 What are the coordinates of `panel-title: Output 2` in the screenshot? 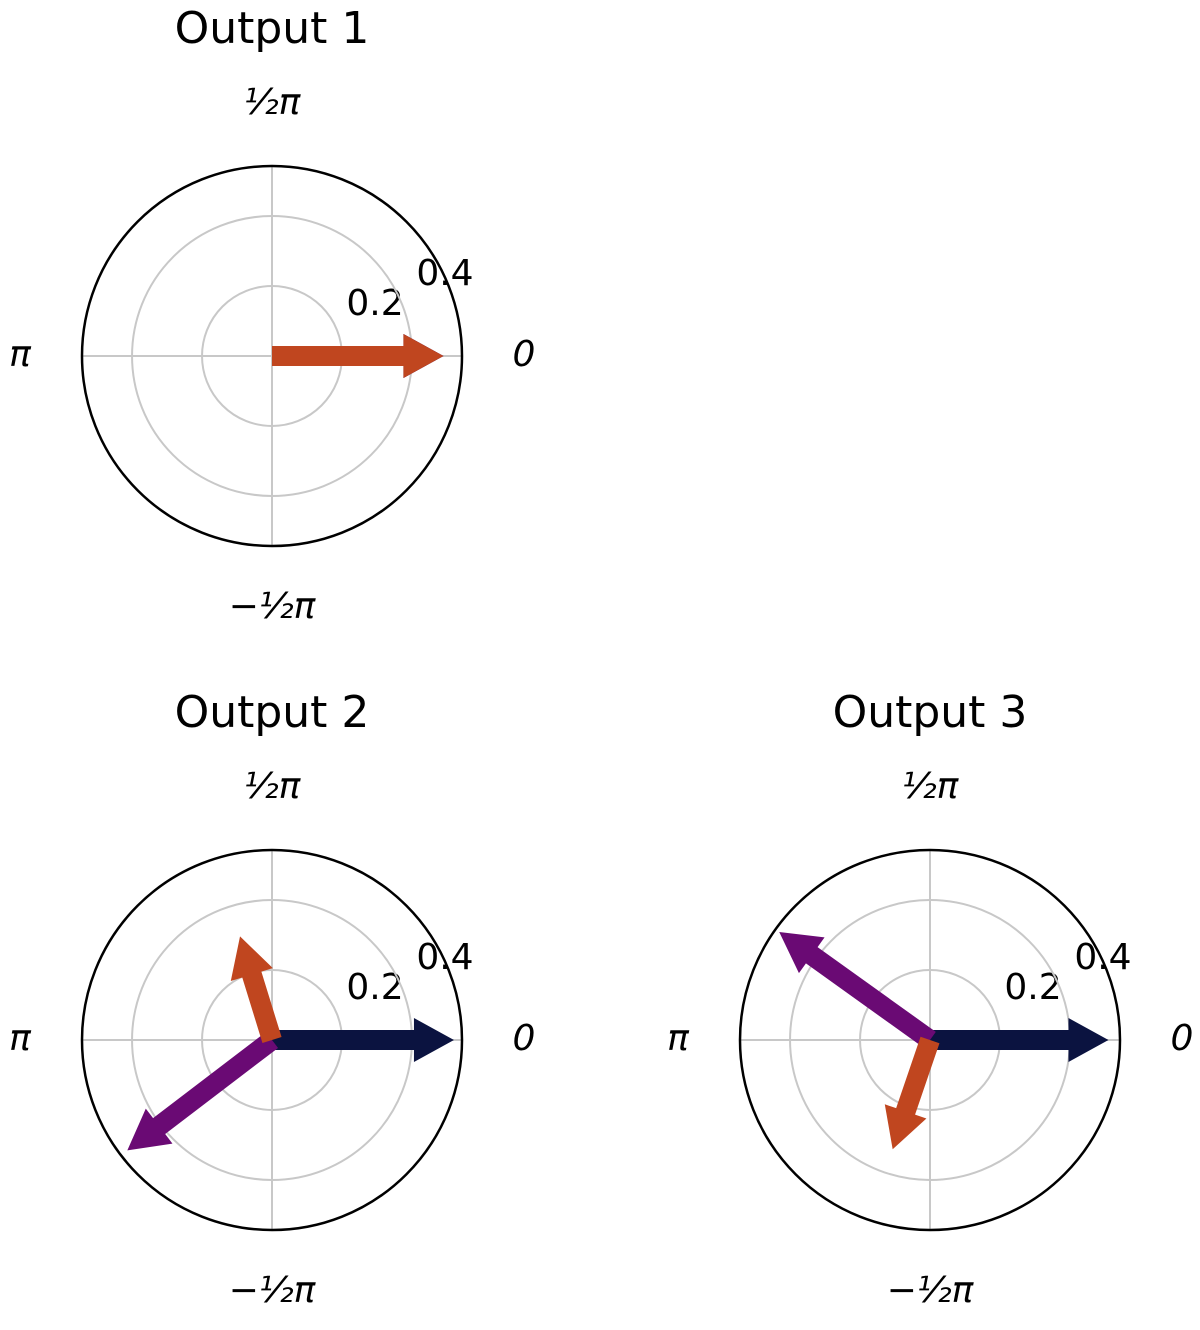 It's located at (272, 712).